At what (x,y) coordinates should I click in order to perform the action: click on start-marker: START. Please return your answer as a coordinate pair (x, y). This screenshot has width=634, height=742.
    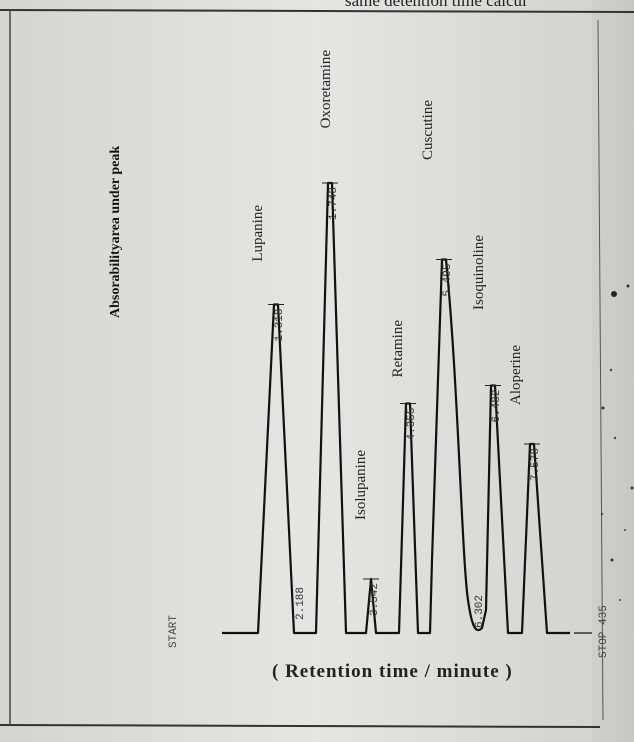
    Looking at the image, I should click on (174, 631).